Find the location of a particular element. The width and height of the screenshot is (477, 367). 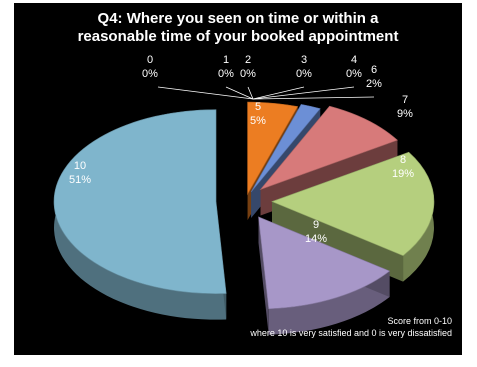

slice-label-9: 9 is located at coordinates (316, 225).